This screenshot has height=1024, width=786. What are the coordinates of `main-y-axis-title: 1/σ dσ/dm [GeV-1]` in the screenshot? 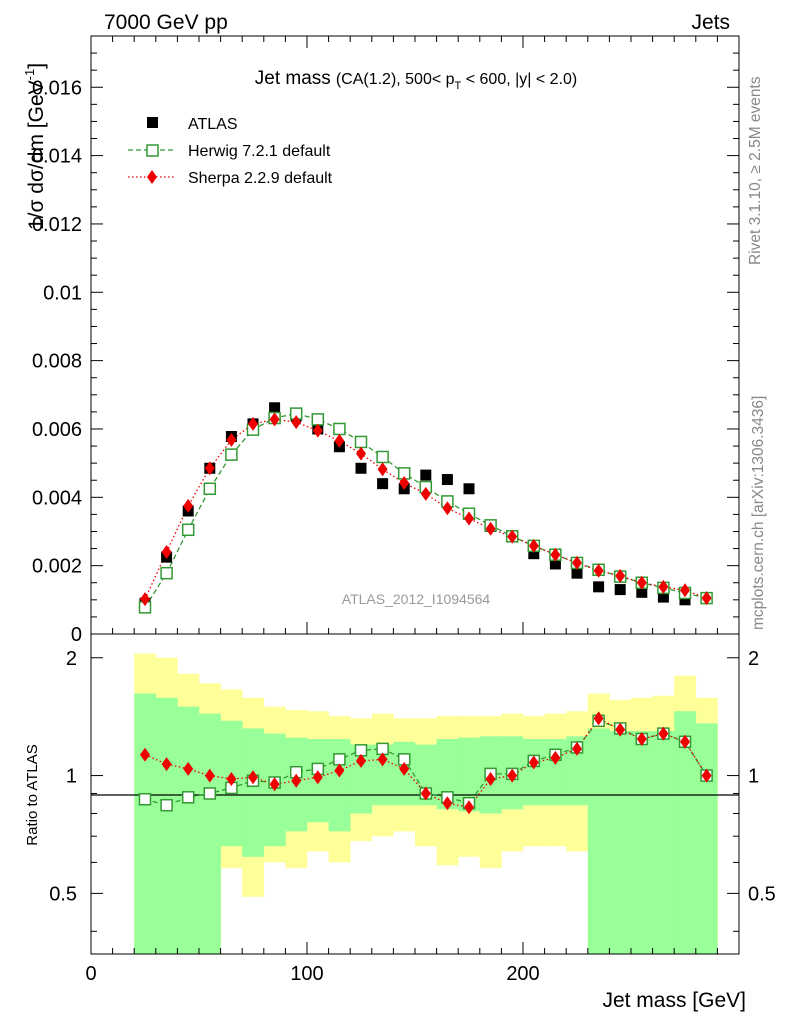 It's located at (35, 146).